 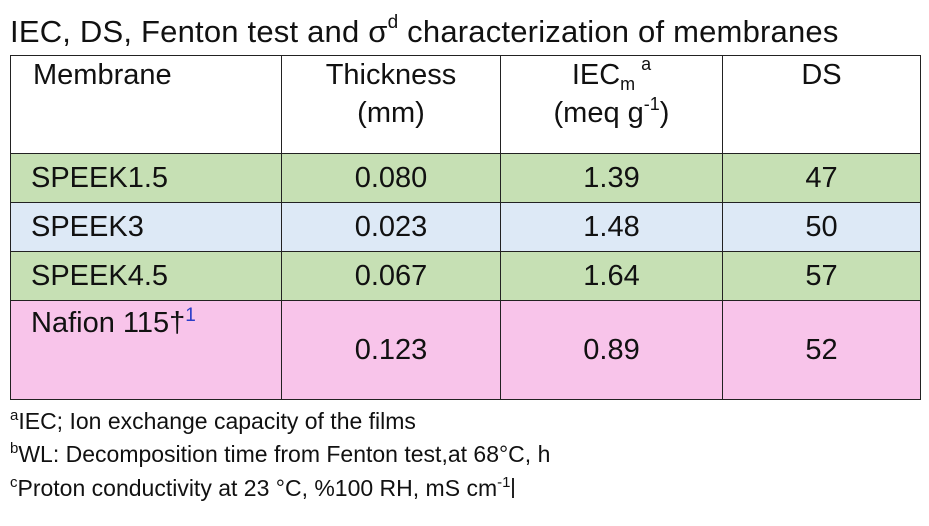 I want to click on header-thickness: Thickness (mm), so click(x=391, y=104).